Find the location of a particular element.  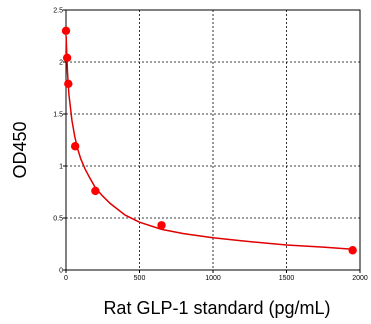

y-axis-ticks: 0 0.5 1 1.5 2 2.5 is located at coordinates (59, 141).